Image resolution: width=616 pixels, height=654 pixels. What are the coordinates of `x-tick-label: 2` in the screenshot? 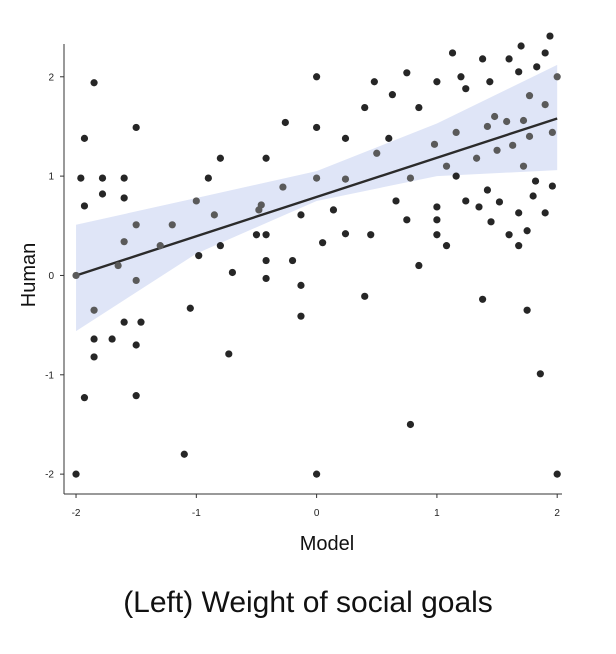 It's located at (557, 513).